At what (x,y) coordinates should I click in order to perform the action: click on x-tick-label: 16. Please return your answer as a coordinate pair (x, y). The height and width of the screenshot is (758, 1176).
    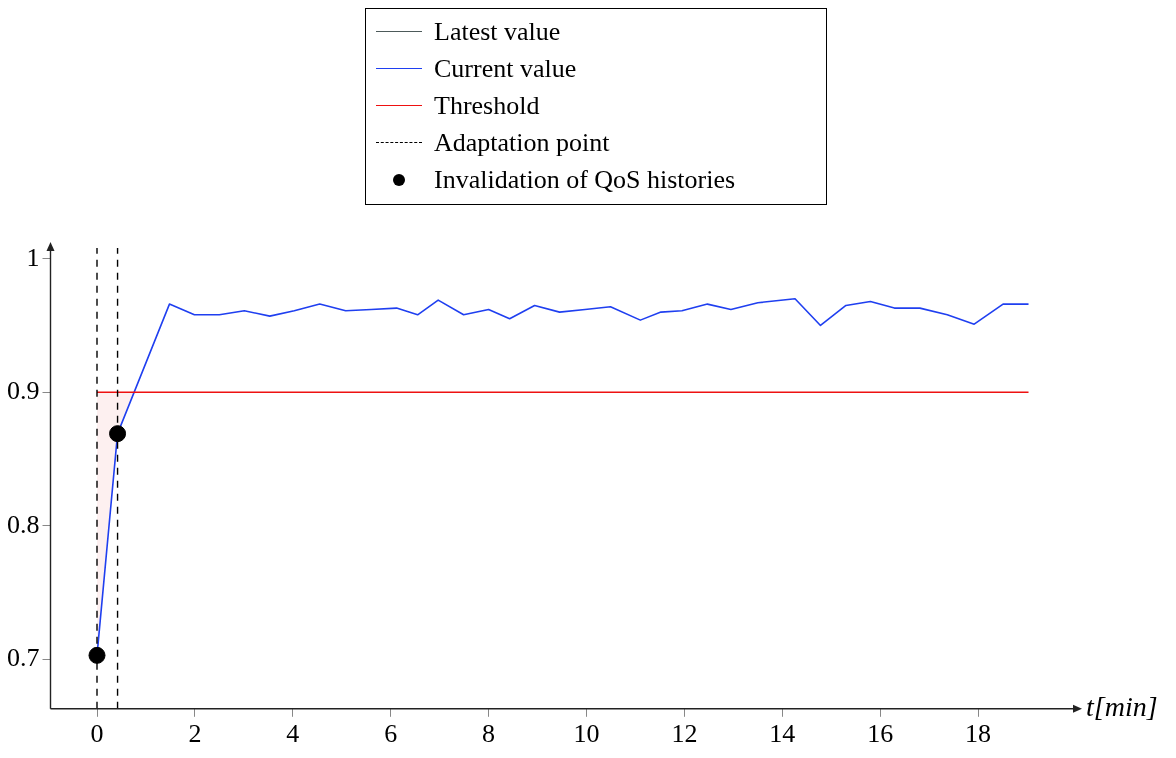
    Looking at the image, I should click on (880, 734).